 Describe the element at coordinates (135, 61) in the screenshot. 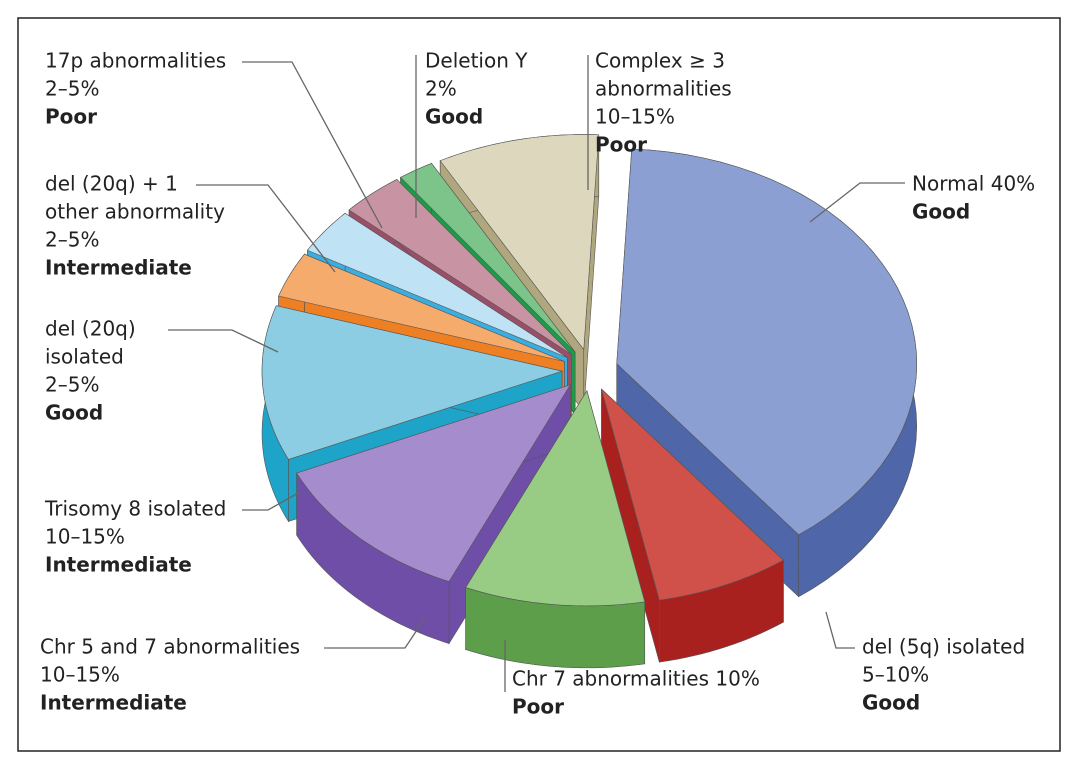

I see `slice-label: 17p abnormalities` at that location.